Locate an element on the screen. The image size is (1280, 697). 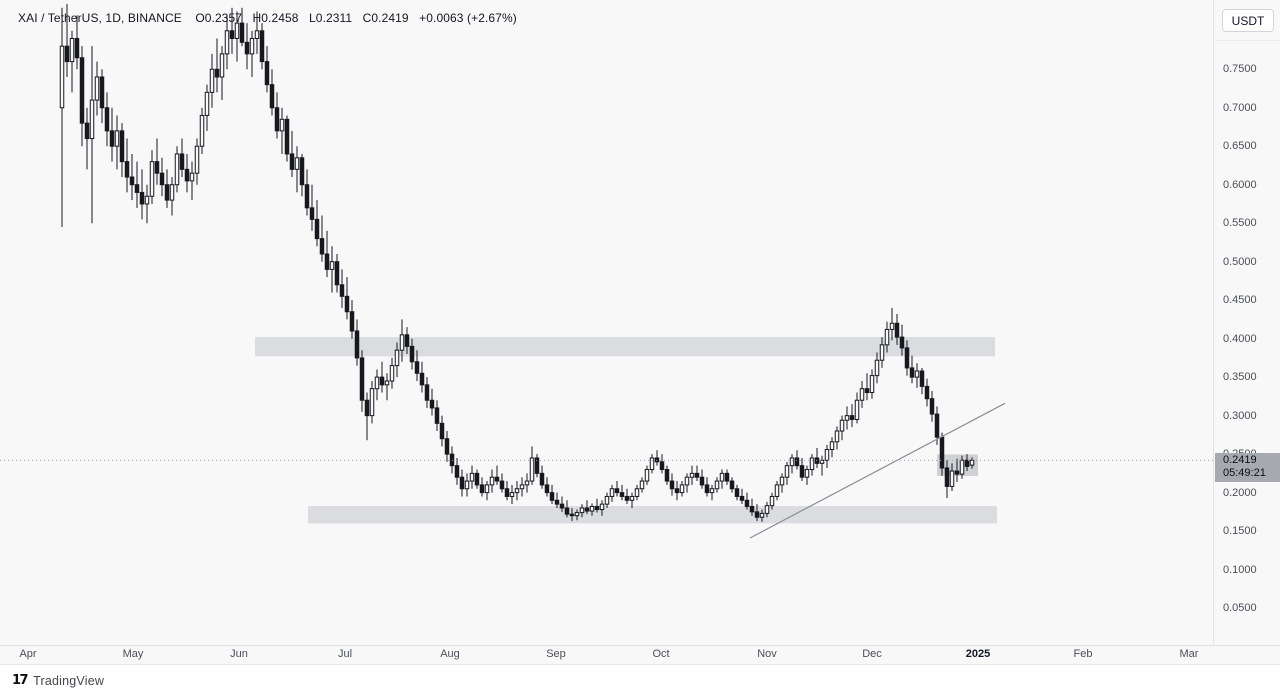
ohlc-high: H0.2458 is located at coordinates (275, 18).